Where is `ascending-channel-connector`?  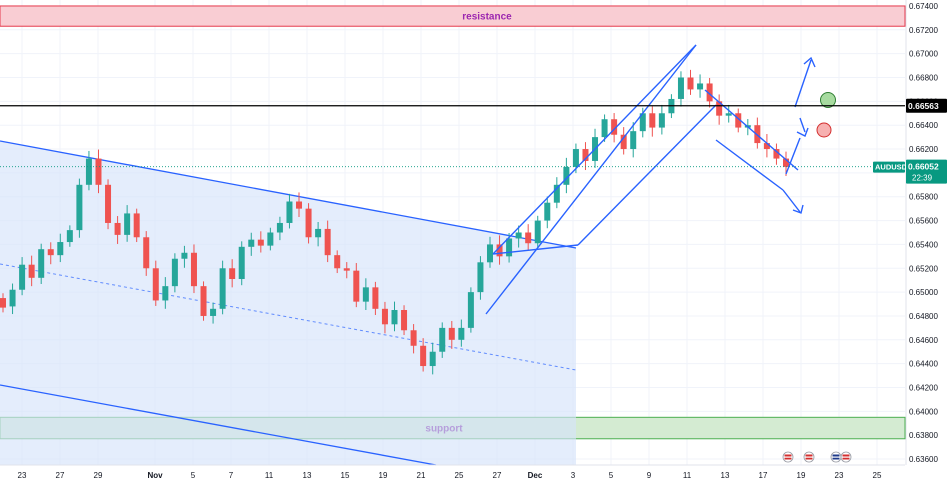
ascending-channel-connector is located at coordinates (535, 249).